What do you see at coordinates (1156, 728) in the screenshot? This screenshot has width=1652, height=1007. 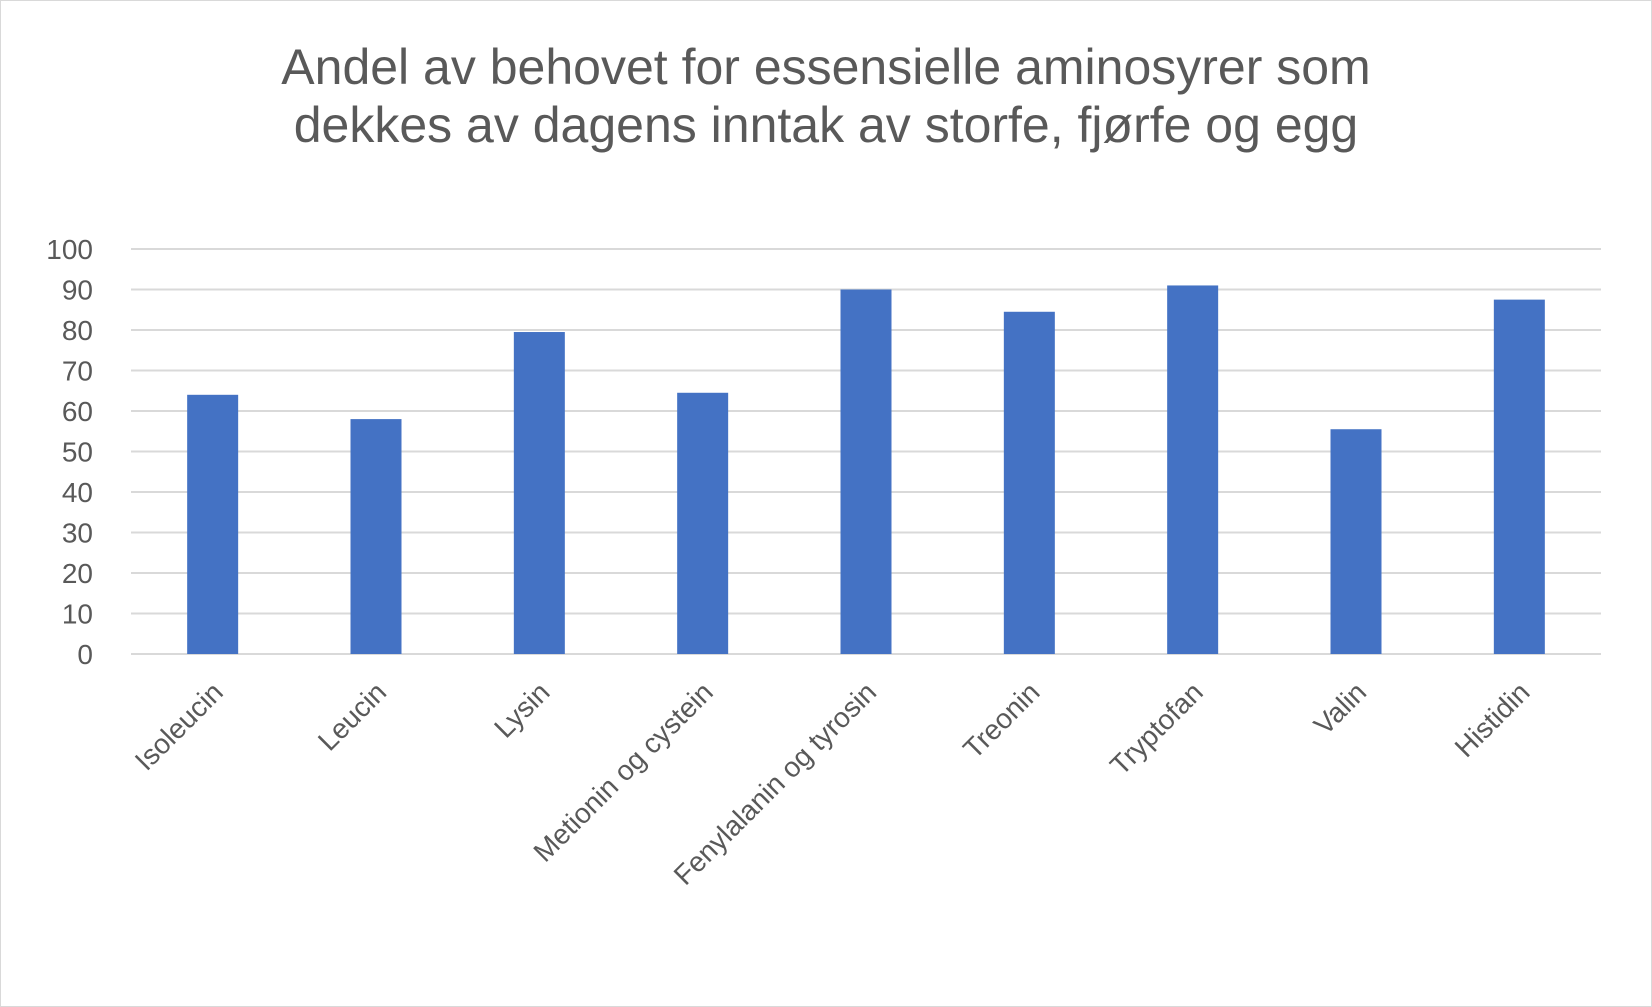 I see `x-tick-label: Tryptofan` at bounding box center [1156, 728].